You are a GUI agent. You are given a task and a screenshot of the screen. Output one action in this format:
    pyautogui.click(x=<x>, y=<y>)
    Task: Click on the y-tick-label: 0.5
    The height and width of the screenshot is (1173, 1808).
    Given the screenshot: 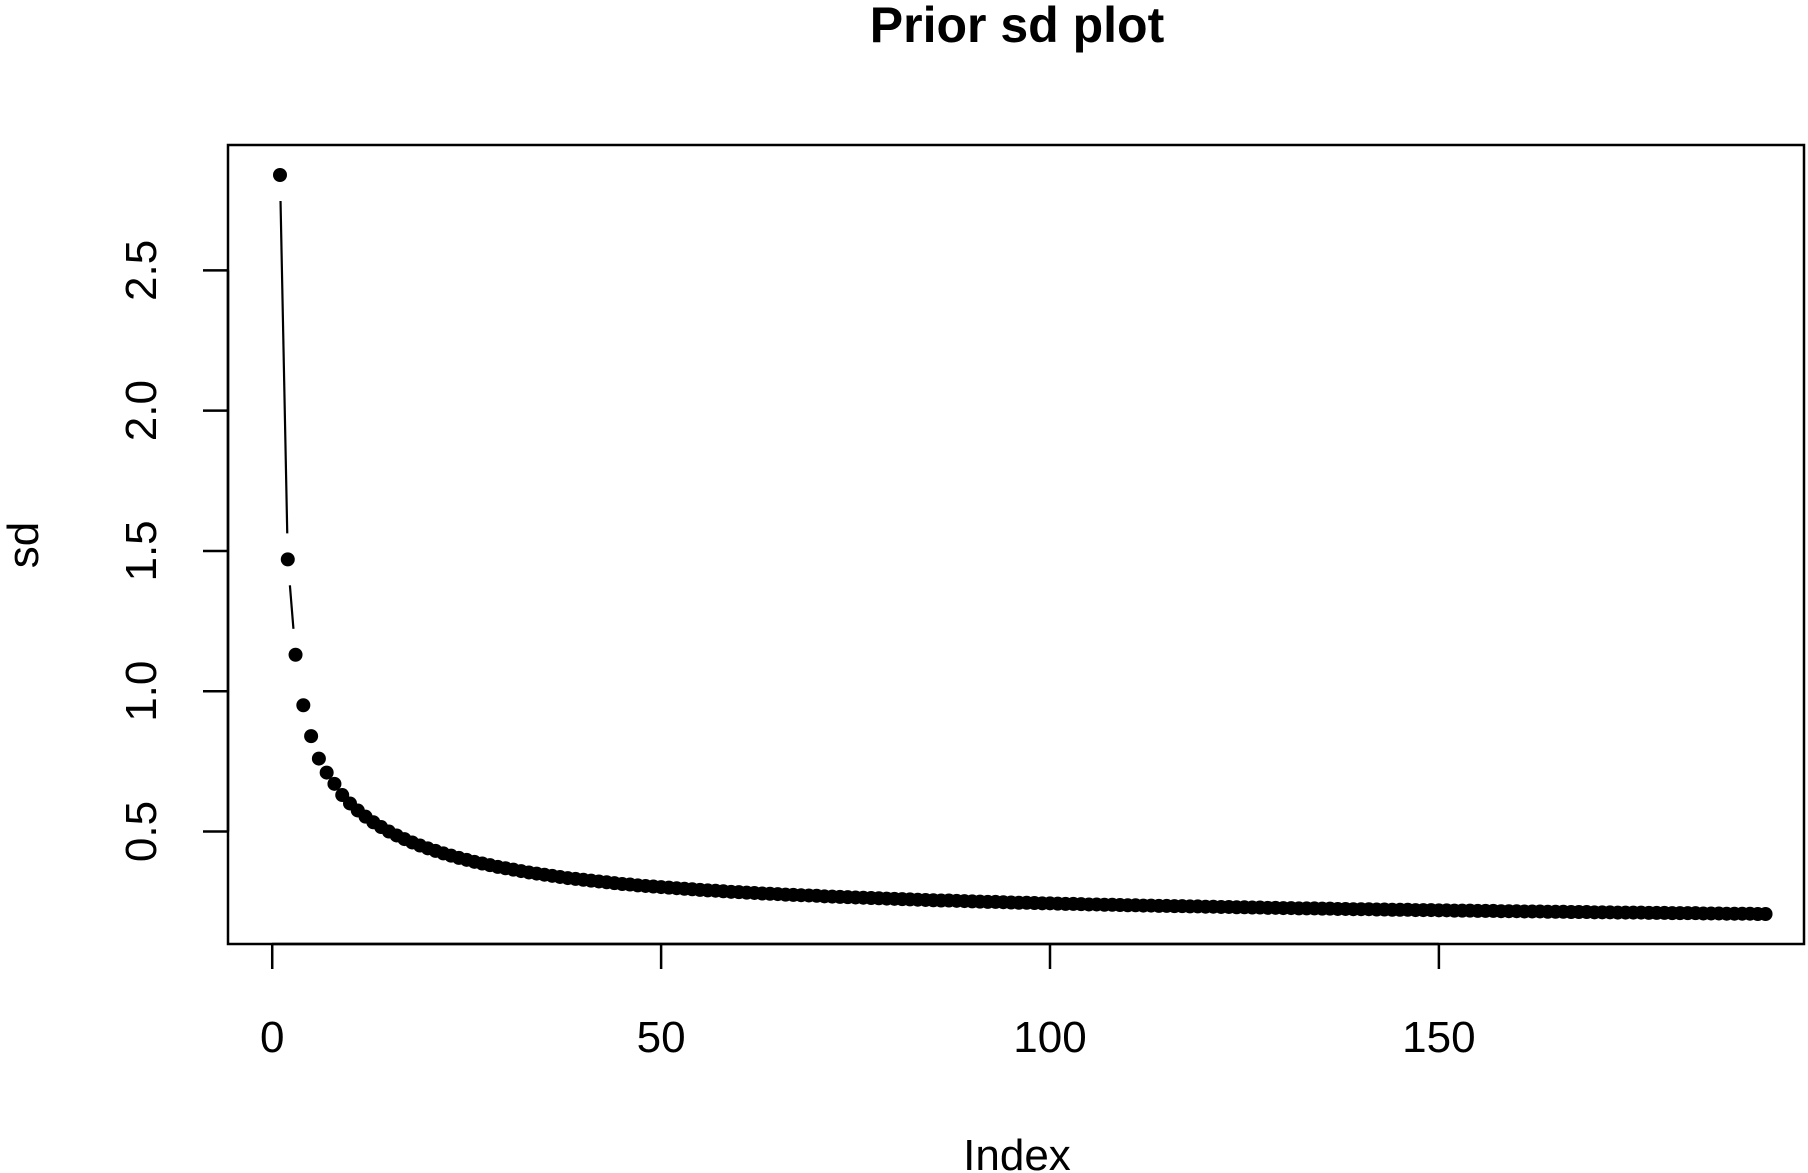 What is the action you would take?
    pyautogui.click(x=141, y=831)
    